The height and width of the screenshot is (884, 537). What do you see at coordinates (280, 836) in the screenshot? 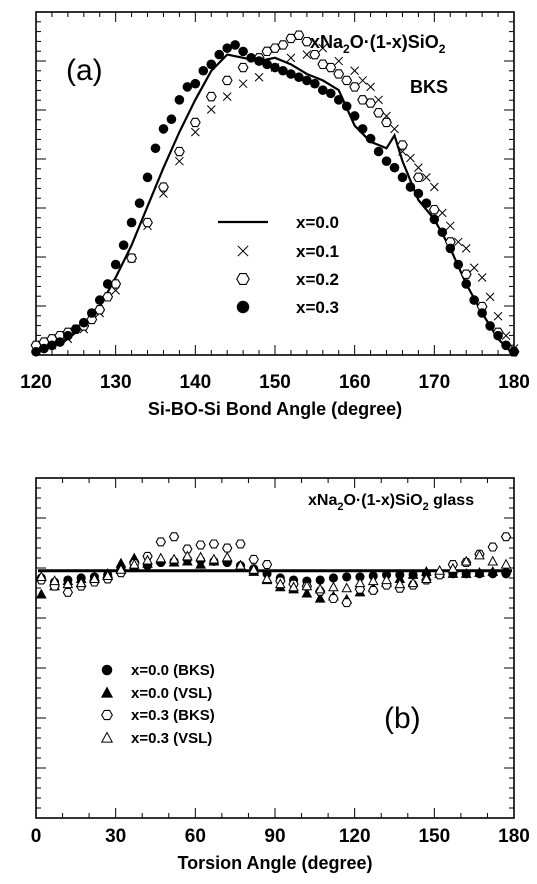
I see `panel-b-tick-labels: 0 30 60 90 120 150 180` at bounding box center [280, 836].